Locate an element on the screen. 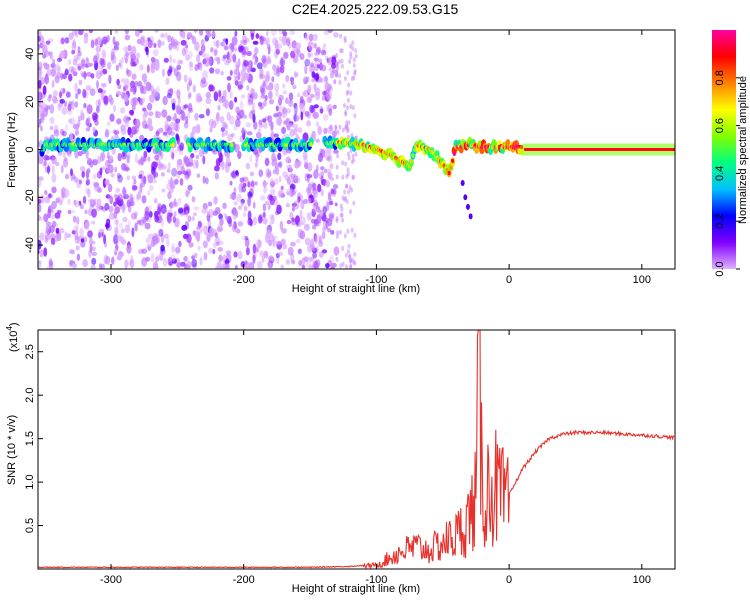 This screenshot has width=750, height=600. signal-tail-point is located at coordinates (465, 197).